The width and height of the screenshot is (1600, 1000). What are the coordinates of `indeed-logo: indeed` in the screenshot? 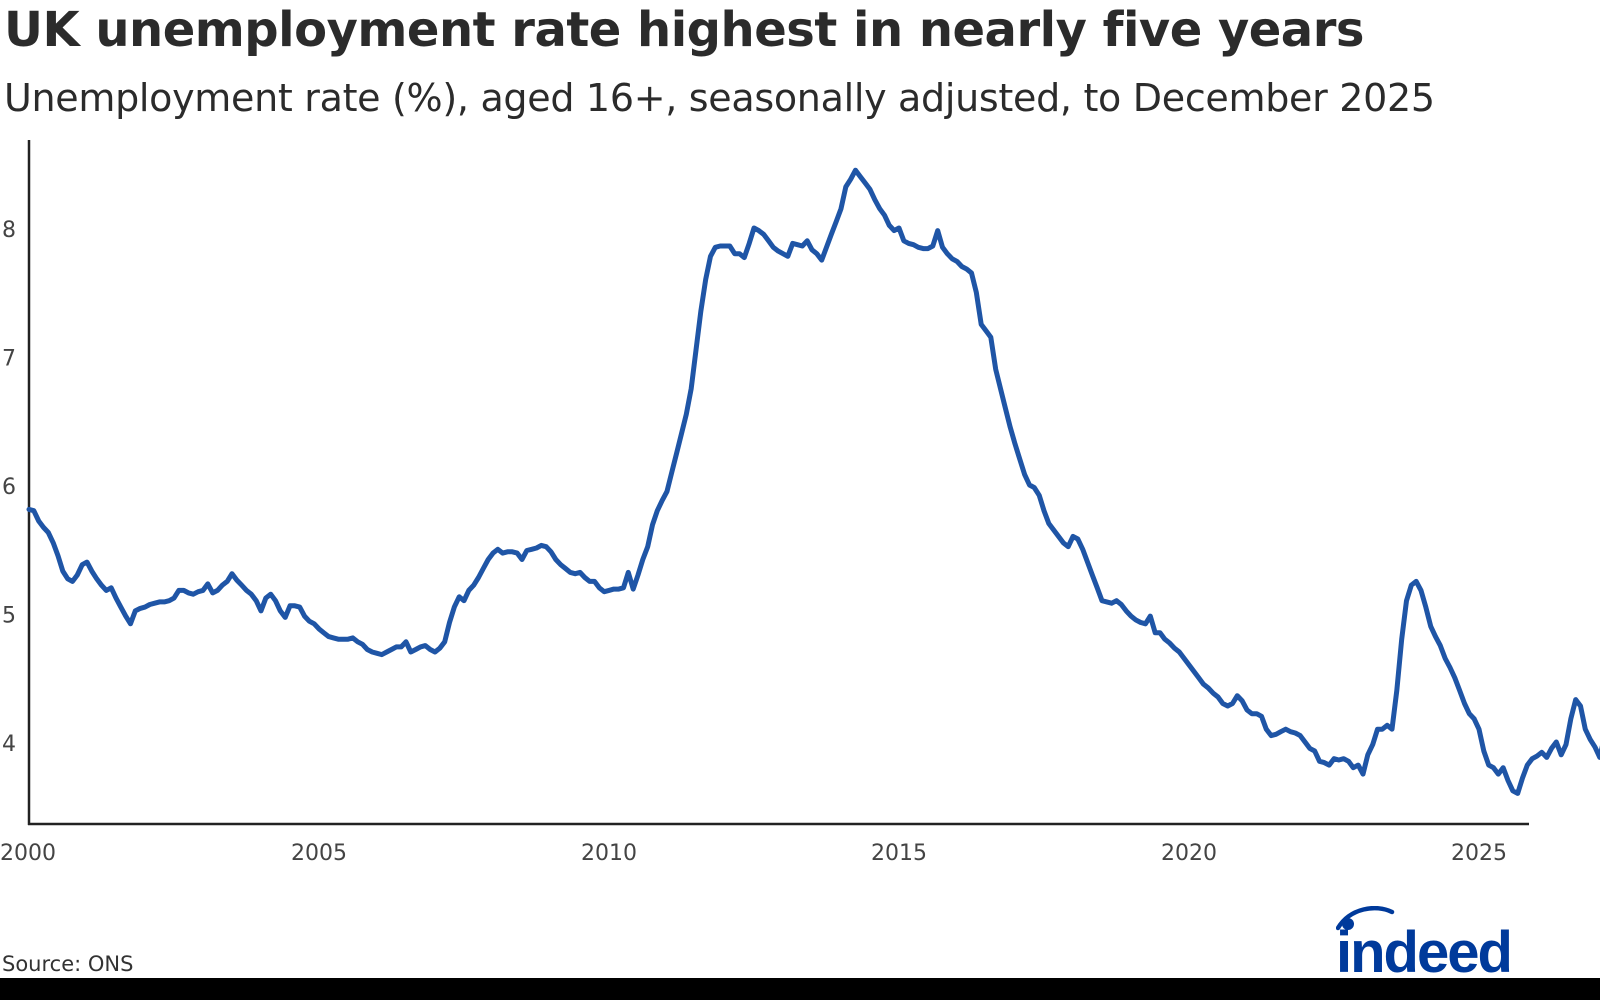 It's located at (1424, 942).